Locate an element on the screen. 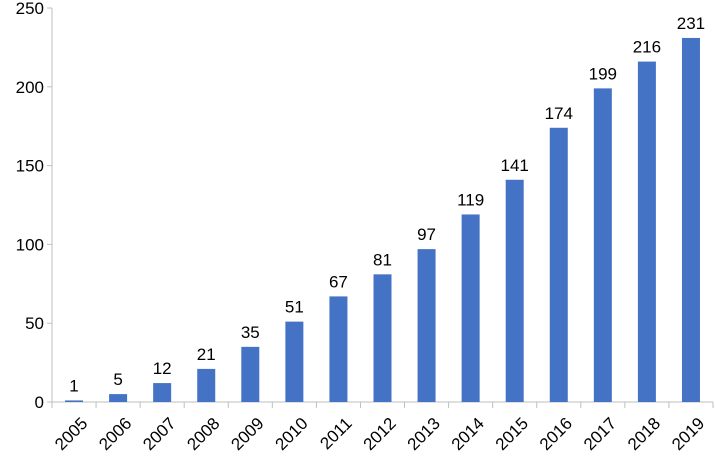 The height and width of the screenshot is (458, 715). x-tick-label: 2005 is located at coordinates (71, 434).